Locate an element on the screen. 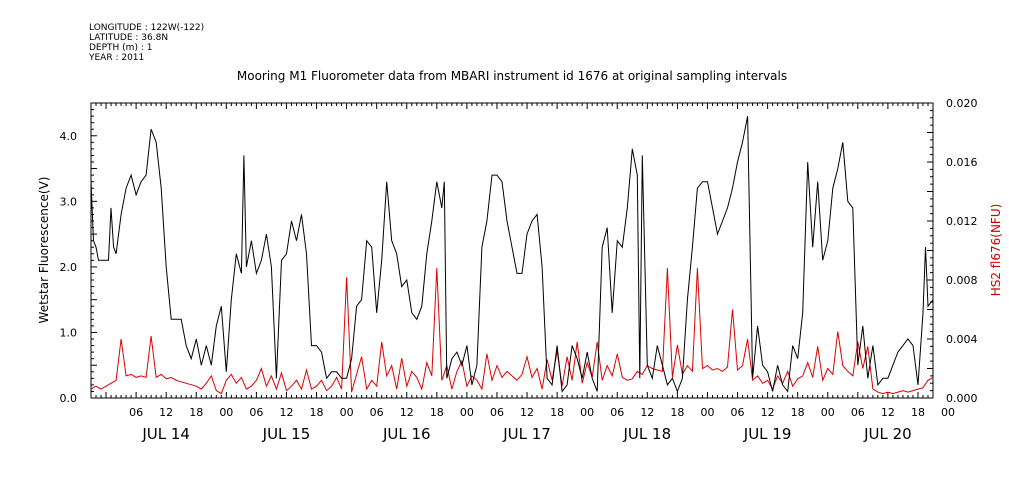 The width and height of the screenshot is (1009, 504). right-axis-title: HS2 fl676(NFU) is located at coordinates (996, 250).